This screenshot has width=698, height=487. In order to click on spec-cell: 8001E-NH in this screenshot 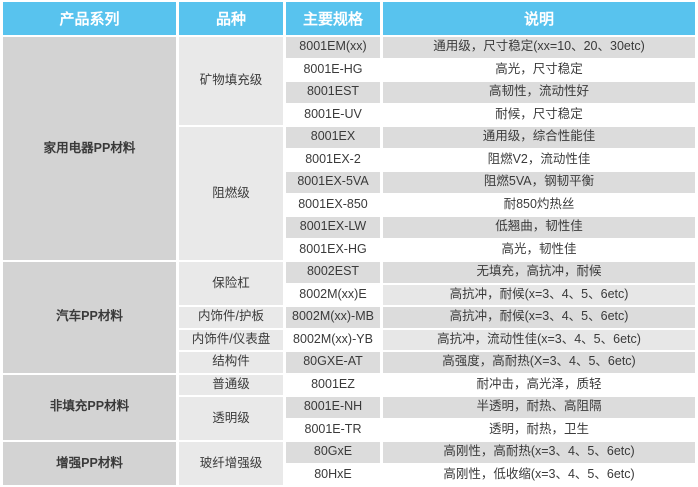, I will do `click(333, 407)`.